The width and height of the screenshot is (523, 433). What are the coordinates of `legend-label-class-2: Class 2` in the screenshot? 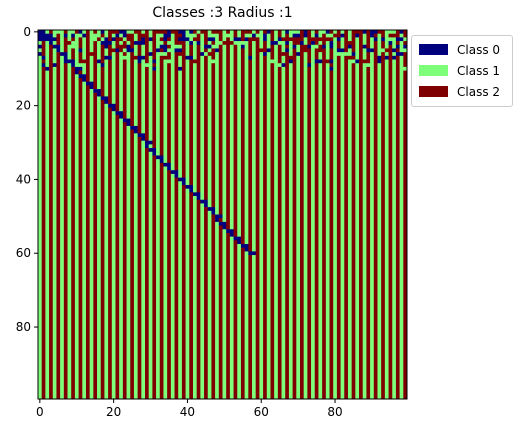 It's located at (479, 91).